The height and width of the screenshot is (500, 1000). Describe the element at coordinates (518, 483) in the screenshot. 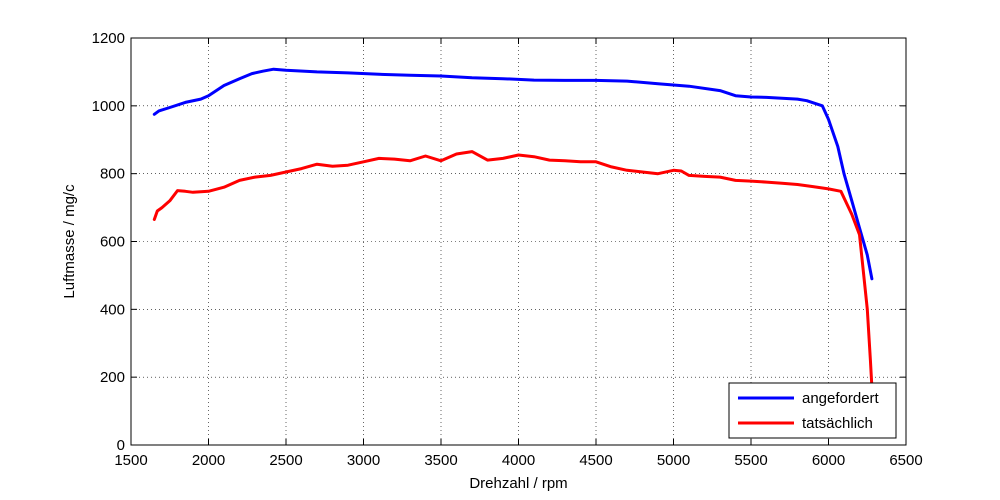

I see `x-axis-title: Drehzahl / rpm` at that location.